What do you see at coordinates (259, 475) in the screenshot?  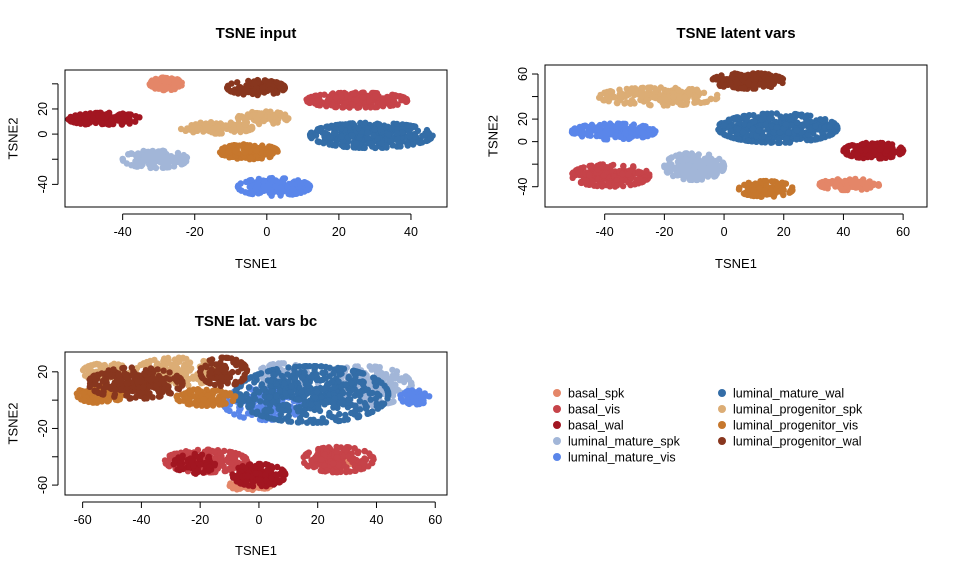 I see `cluster-basal_wal` at bounding box center [259, 475].